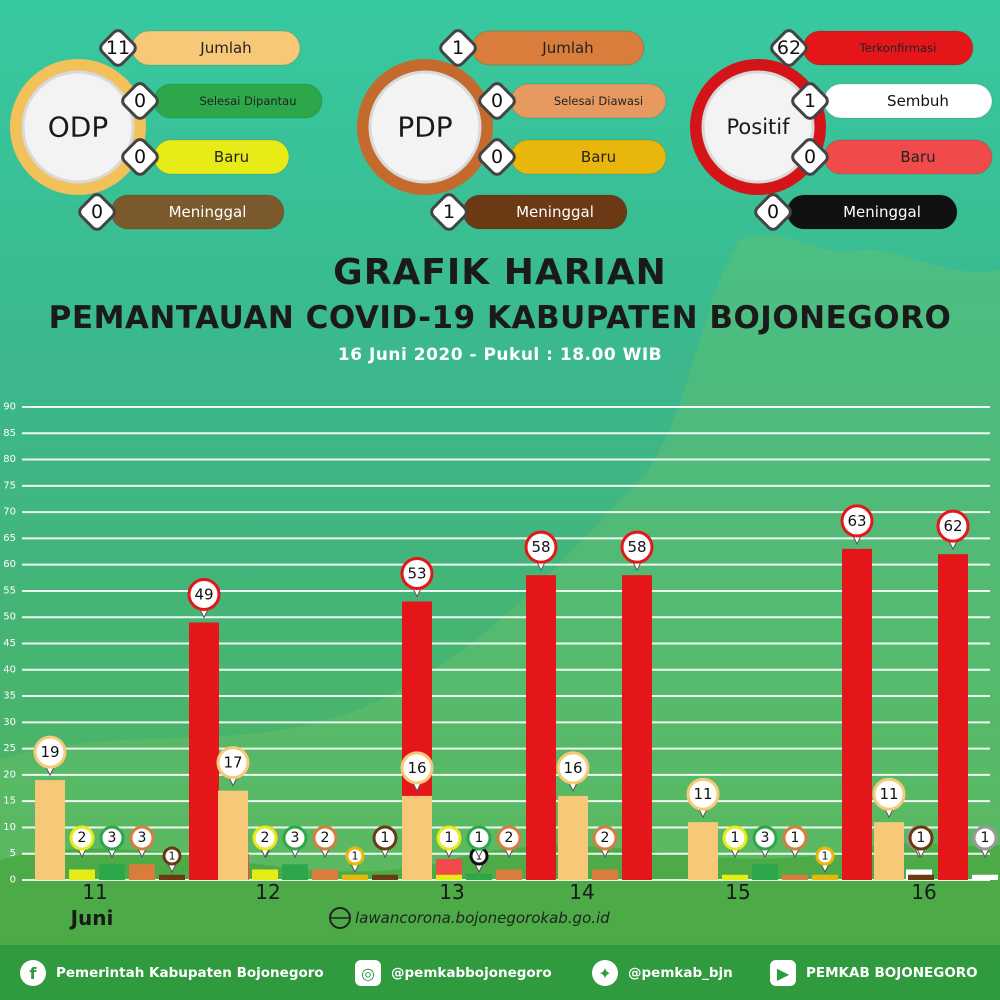 The image size is (1000, 1000). Describe the element at coordinates (247, 101) in the screenshot. I see `item-label: Selesai Dipantau` at that location.